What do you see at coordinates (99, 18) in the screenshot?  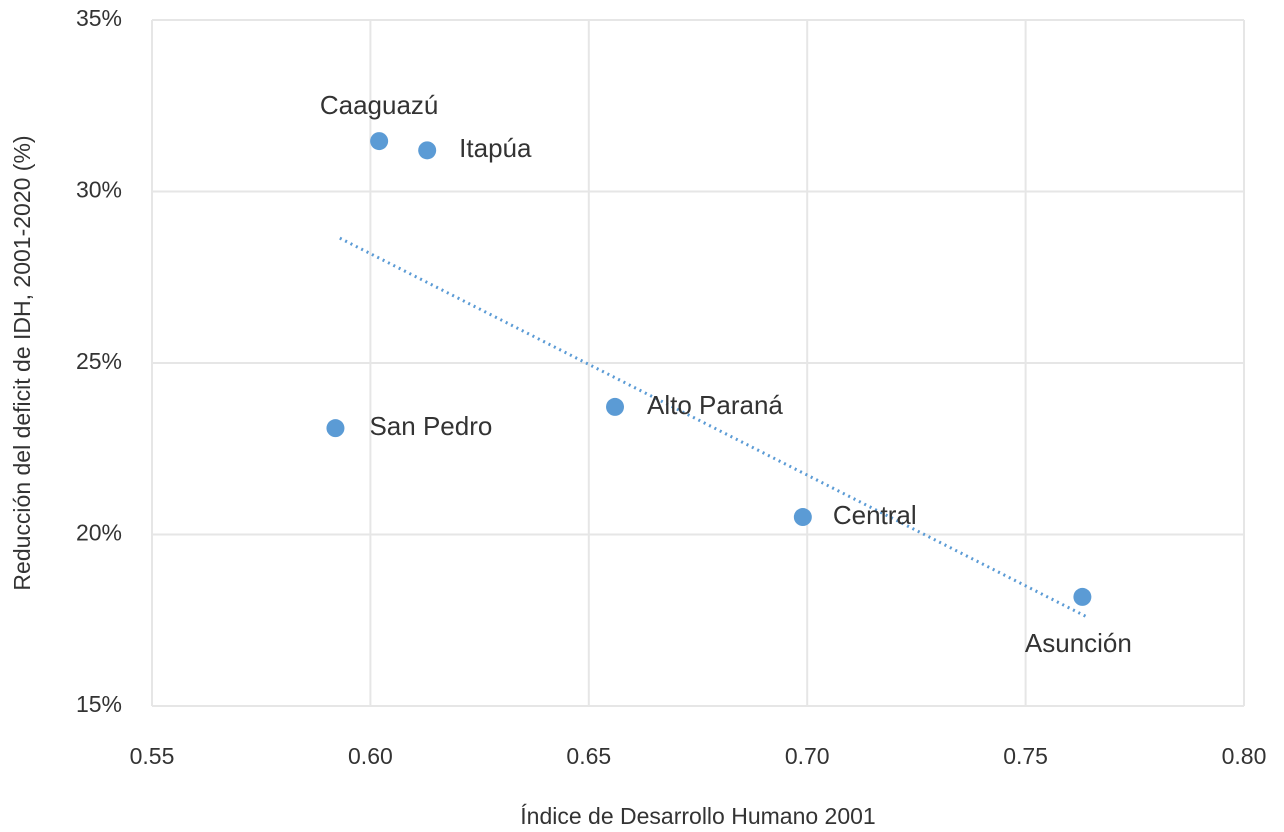 I see `y-tick-label: 35%` at bounding box center [99, 18].